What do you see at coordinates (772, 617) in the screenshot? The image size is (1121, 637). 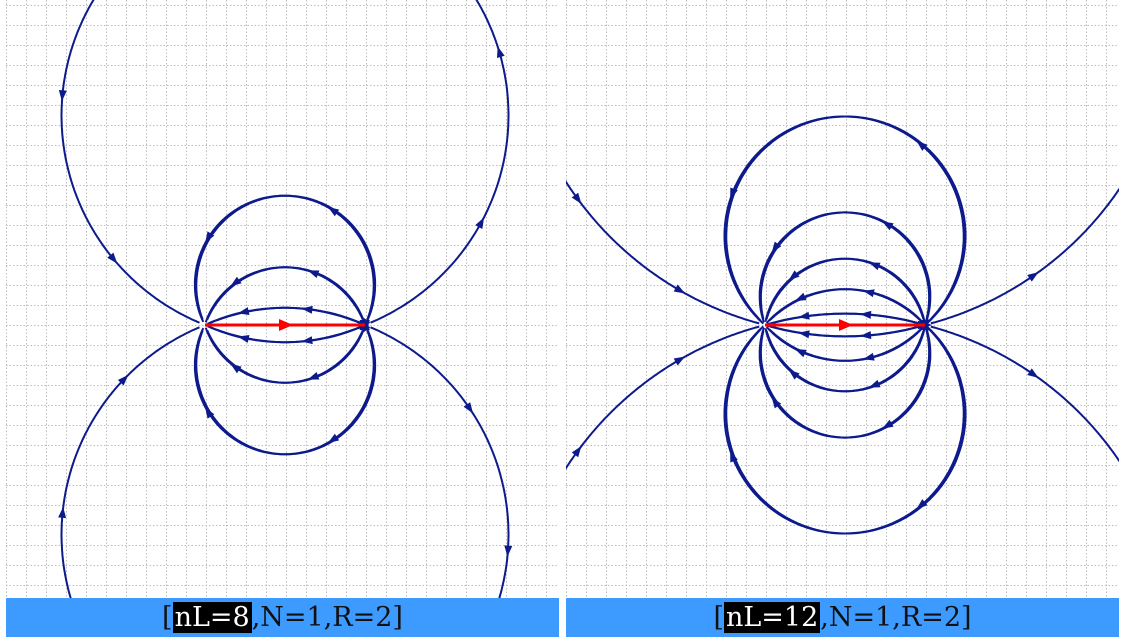 I see `caption-highlight-nl: nL=12` at bounding box center [772, 617].